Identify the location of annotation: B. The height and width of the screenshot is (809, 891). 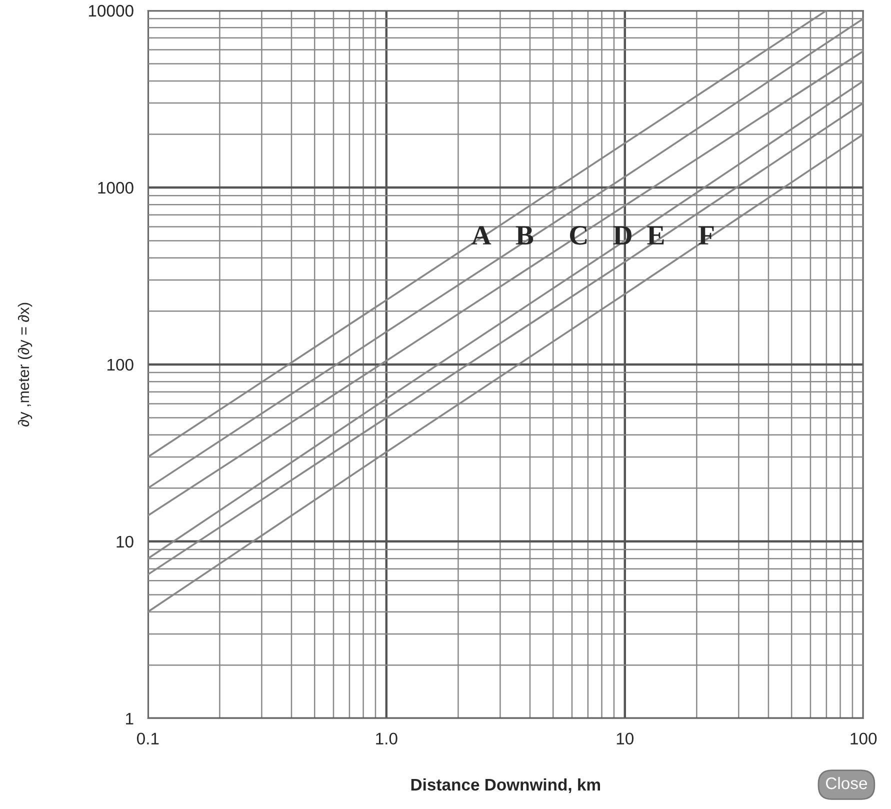
(525, 235).